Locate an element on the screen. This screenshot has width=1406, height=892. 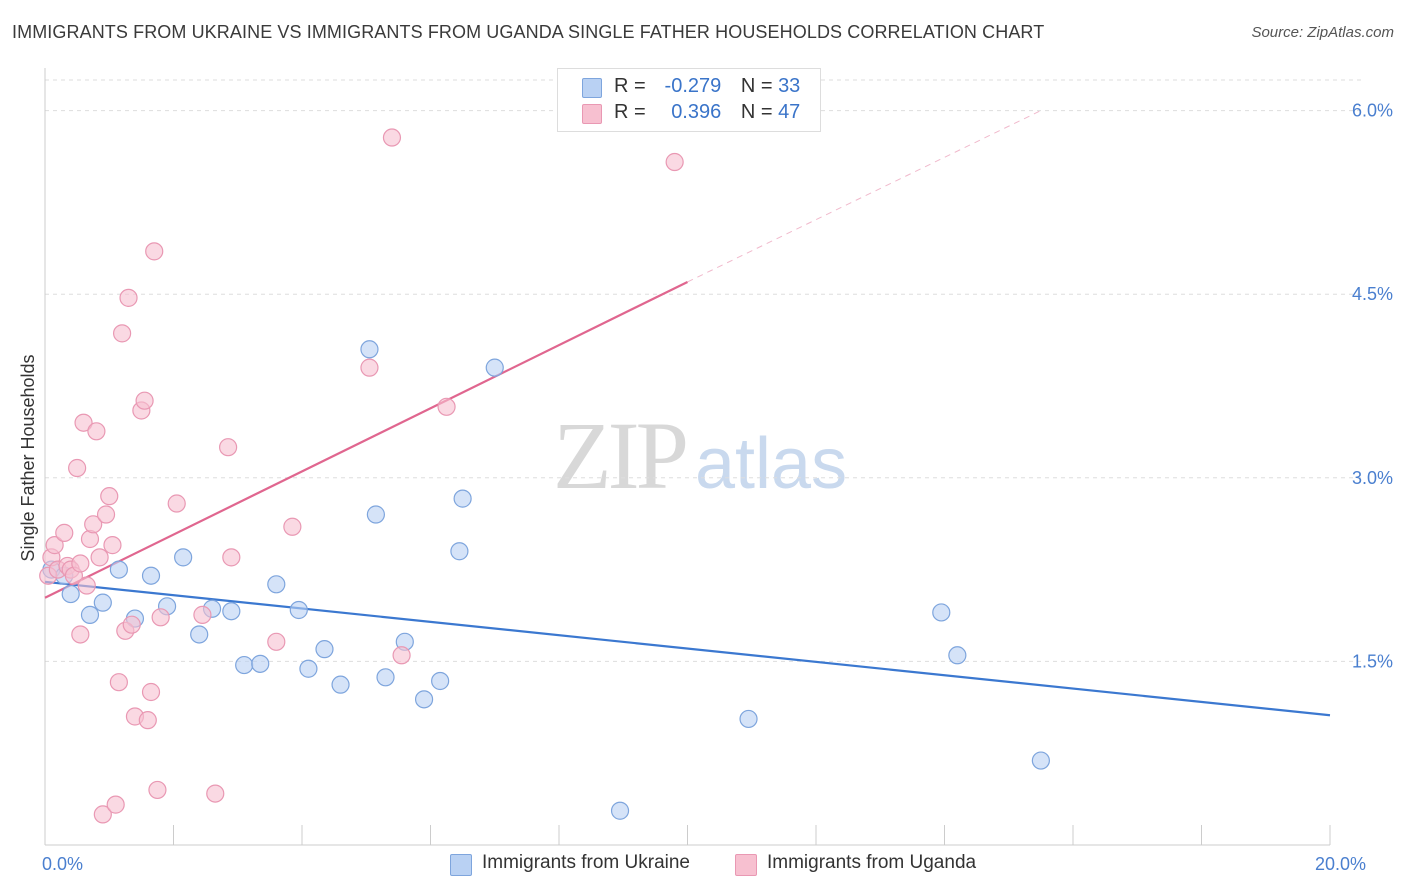
y-tick-label: 3.0% is located at coordinates (1372, 478).